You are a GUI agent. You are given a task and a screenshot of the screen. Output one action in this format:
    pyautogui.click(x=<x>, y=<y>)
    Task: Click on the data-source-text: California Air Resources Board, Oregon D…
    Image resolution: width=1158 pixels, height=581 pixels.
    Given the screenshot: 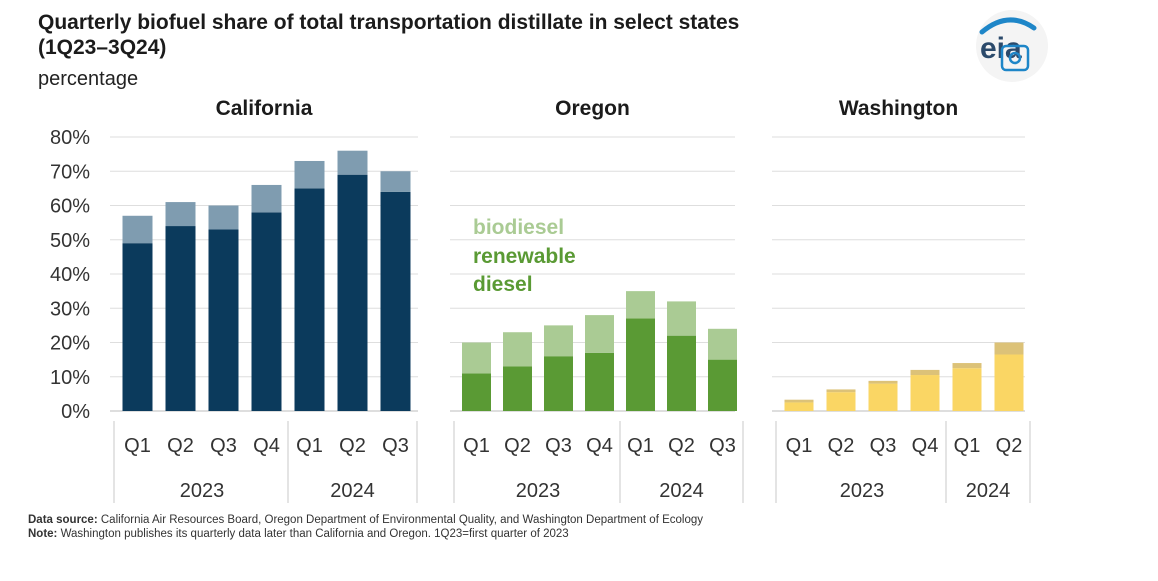 What is the action you would take?
    pyautogui.click(x=400, y=520)
    